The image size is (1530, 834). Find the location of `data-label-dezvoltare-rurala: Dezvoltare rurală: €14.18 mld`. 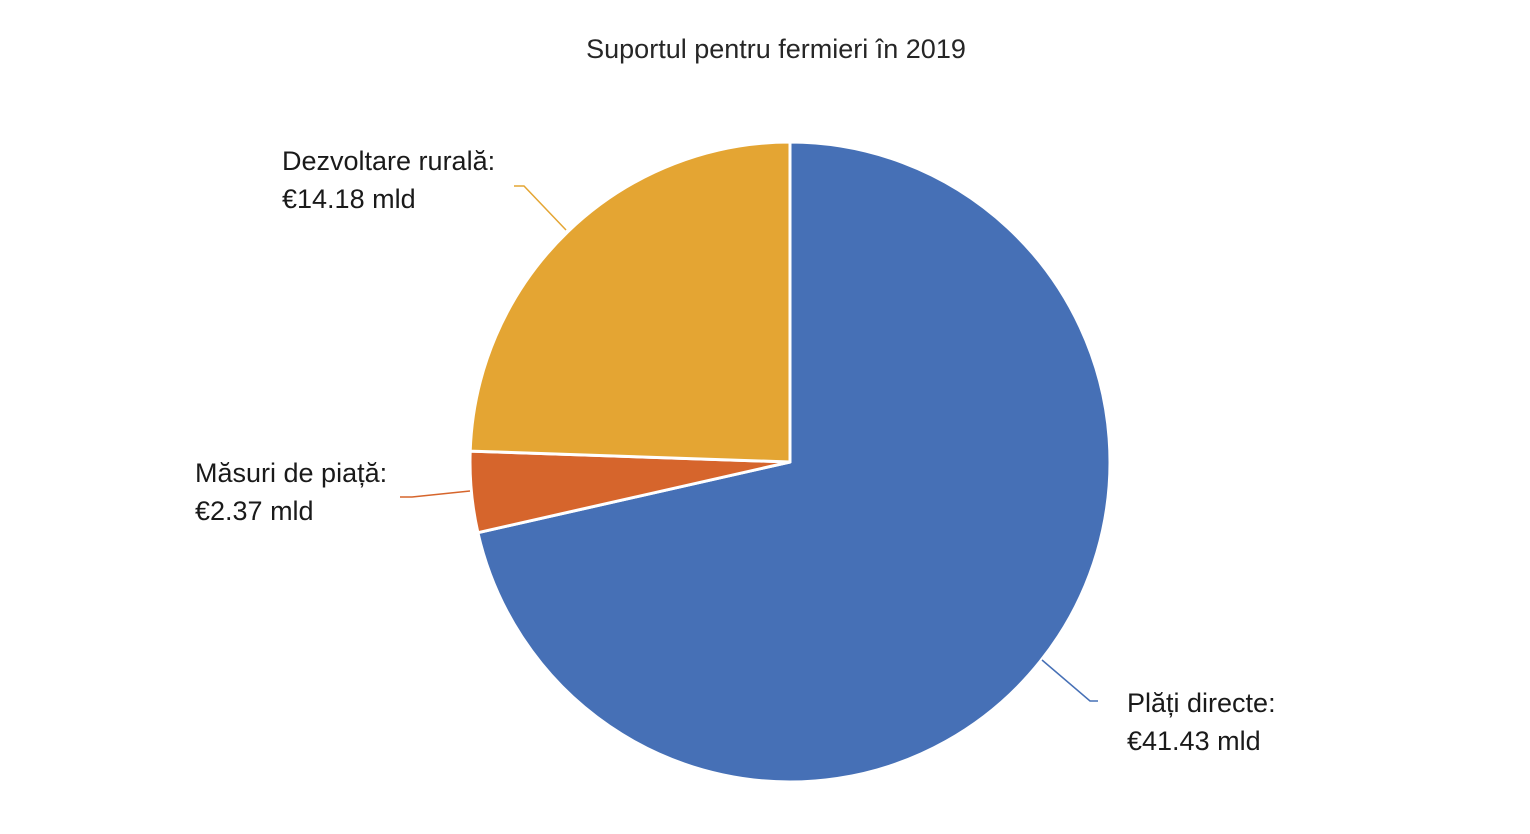

data-label-dezvoltare-rurala: Dezvoltare rurală: €14.18 mld is located at coordinates (388, 180).